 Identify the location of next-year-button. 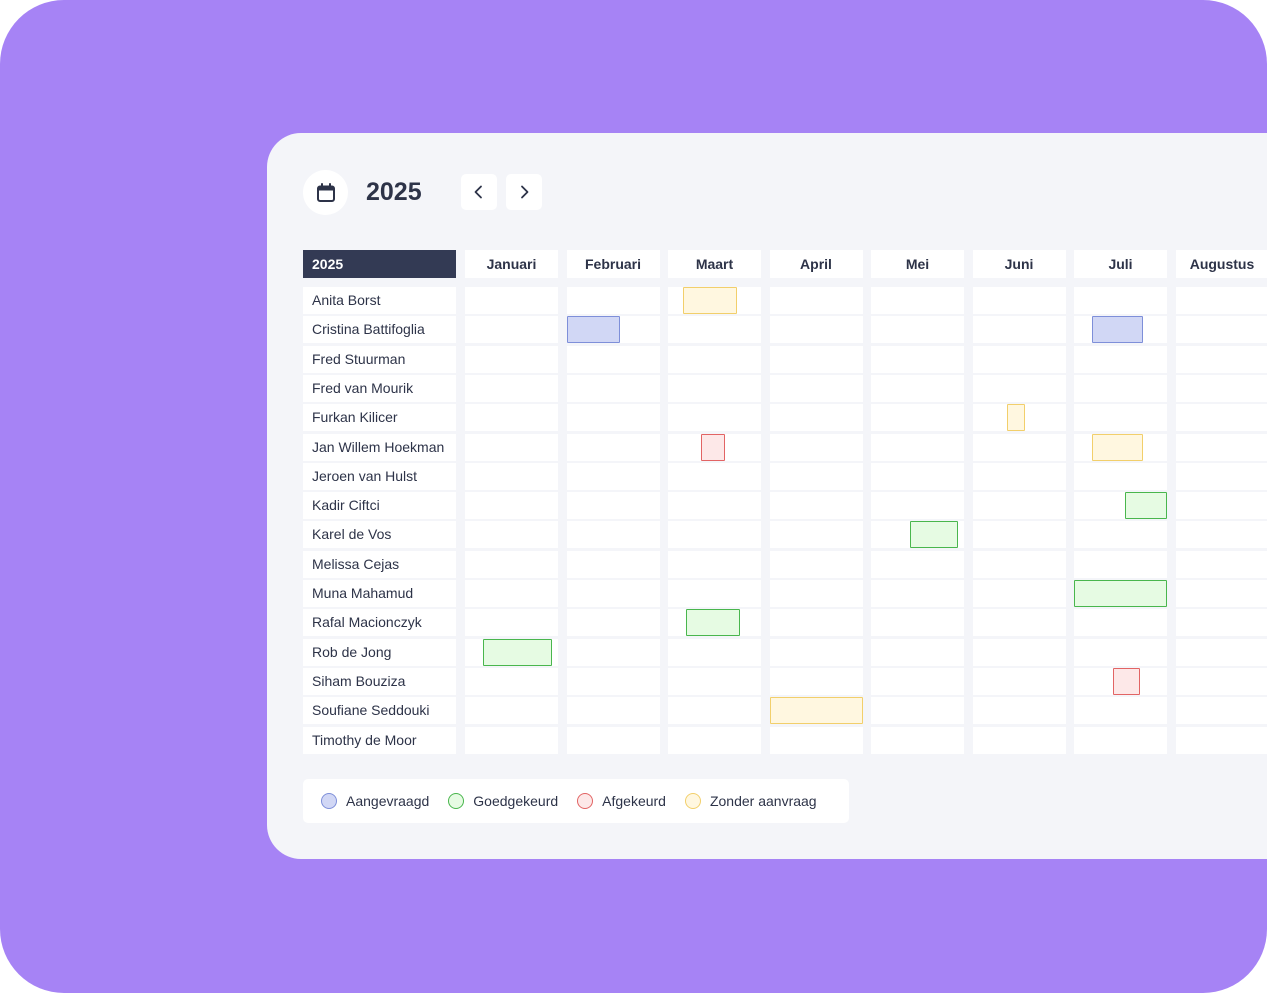
(524, 192).